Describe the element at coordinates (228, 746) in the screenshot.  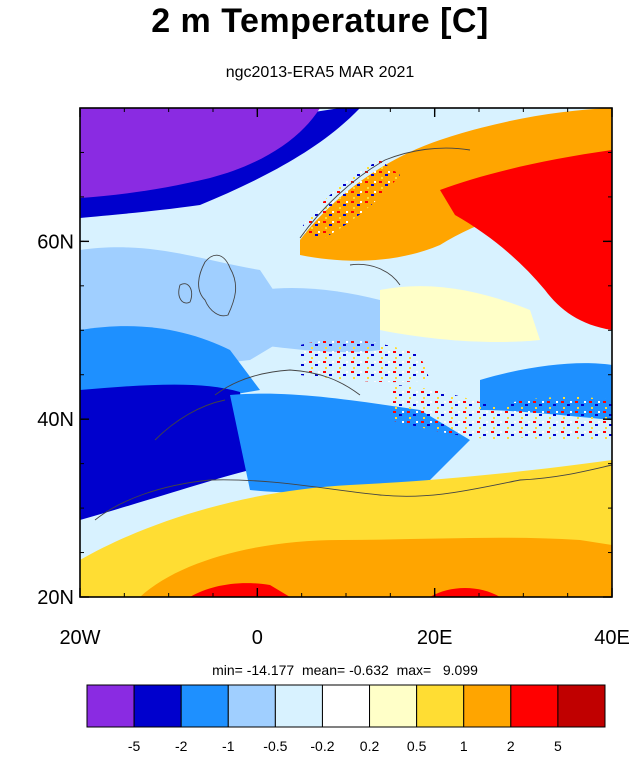
I see `colorbar-label: -1` at that location.